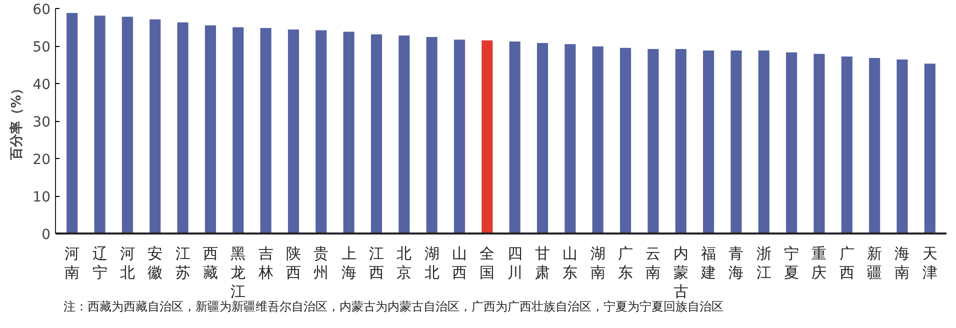 Image resolution: width=956 pixels, height=328 pixels. I want to click on x-tick-label: 天津, so click(930, 263).